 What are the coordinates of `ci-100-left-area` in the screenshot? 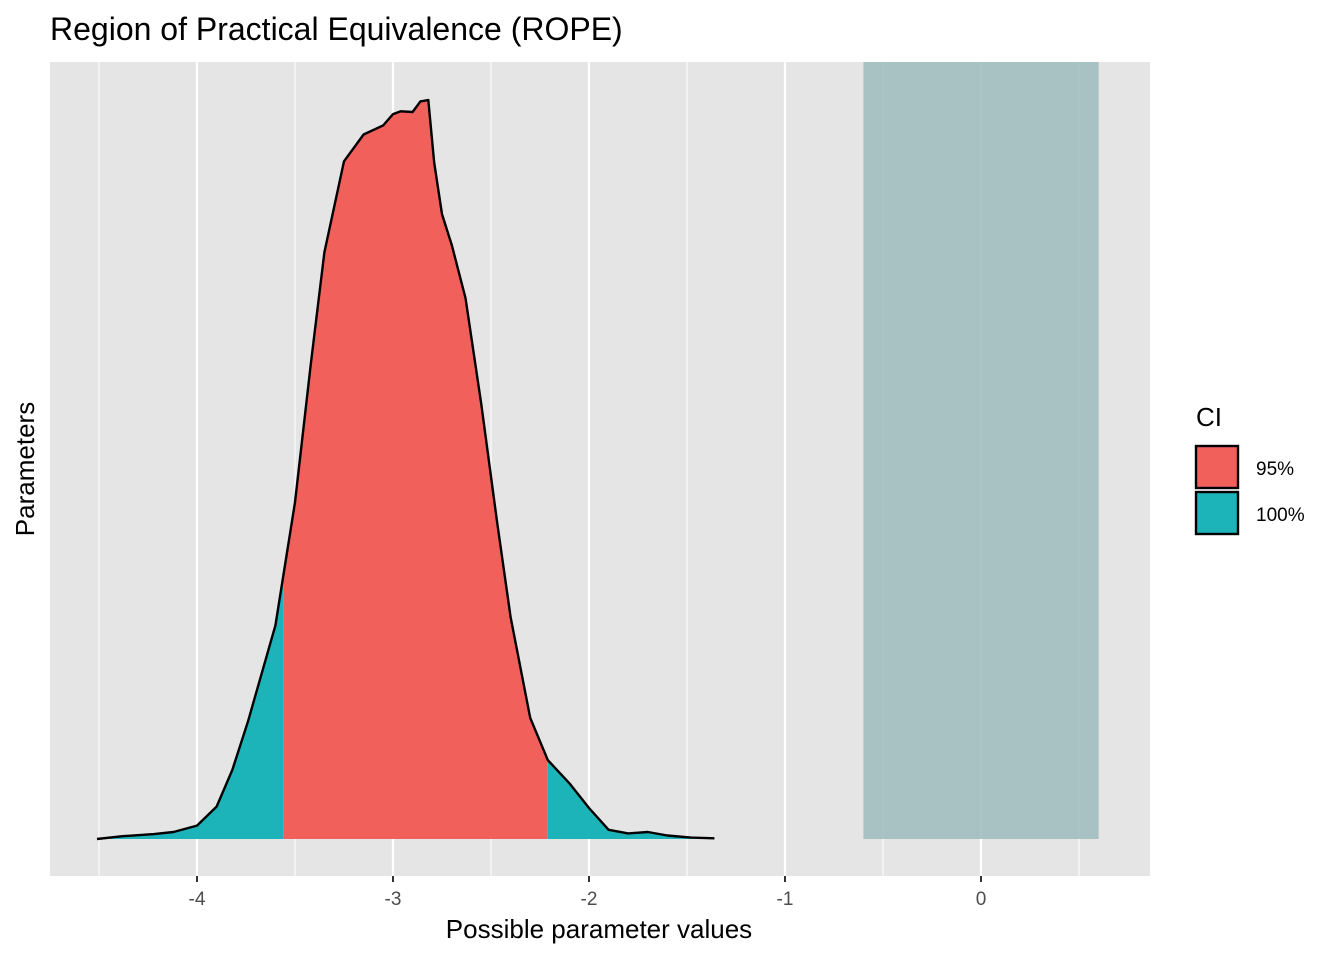 It's located at (190, 707).